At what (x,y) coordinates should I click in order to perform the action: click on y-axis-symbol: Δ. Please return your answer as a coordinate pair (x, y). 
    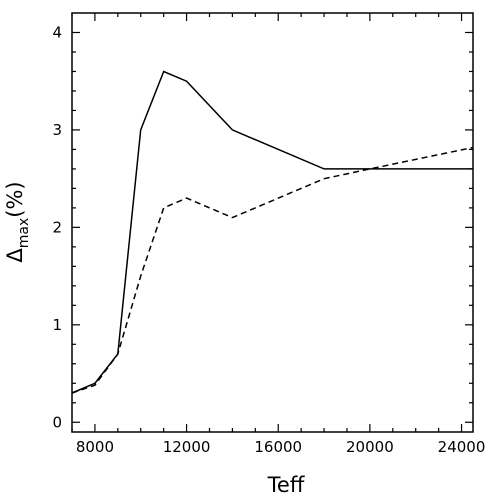
    Looking at the image, I should click on (15, 255).